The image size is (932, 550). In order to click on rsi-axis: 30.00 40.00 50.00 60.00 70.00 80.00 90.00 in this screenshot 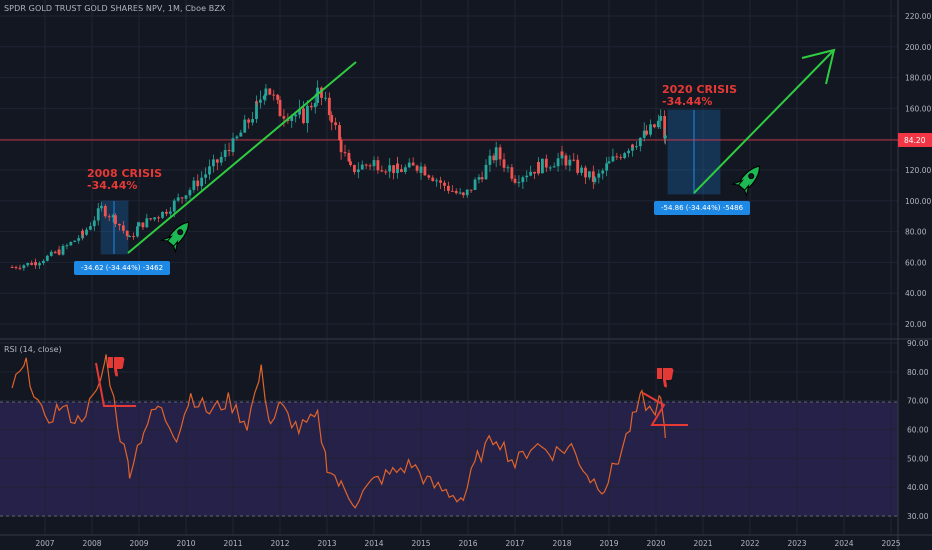, I will do `click(918, 430)`.